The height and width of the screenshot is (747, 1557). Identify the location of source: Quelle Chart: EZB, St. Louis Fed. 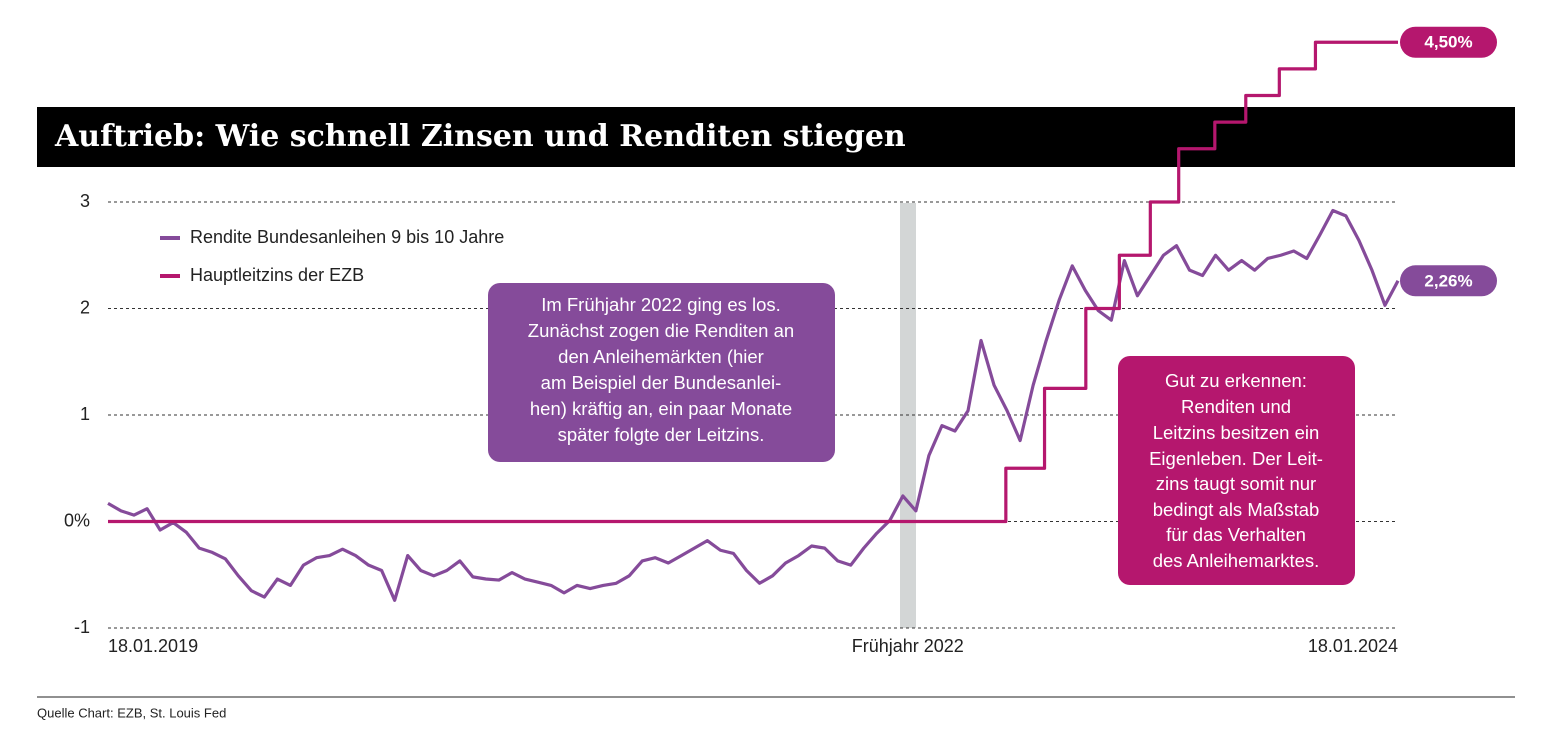
(131, 712).